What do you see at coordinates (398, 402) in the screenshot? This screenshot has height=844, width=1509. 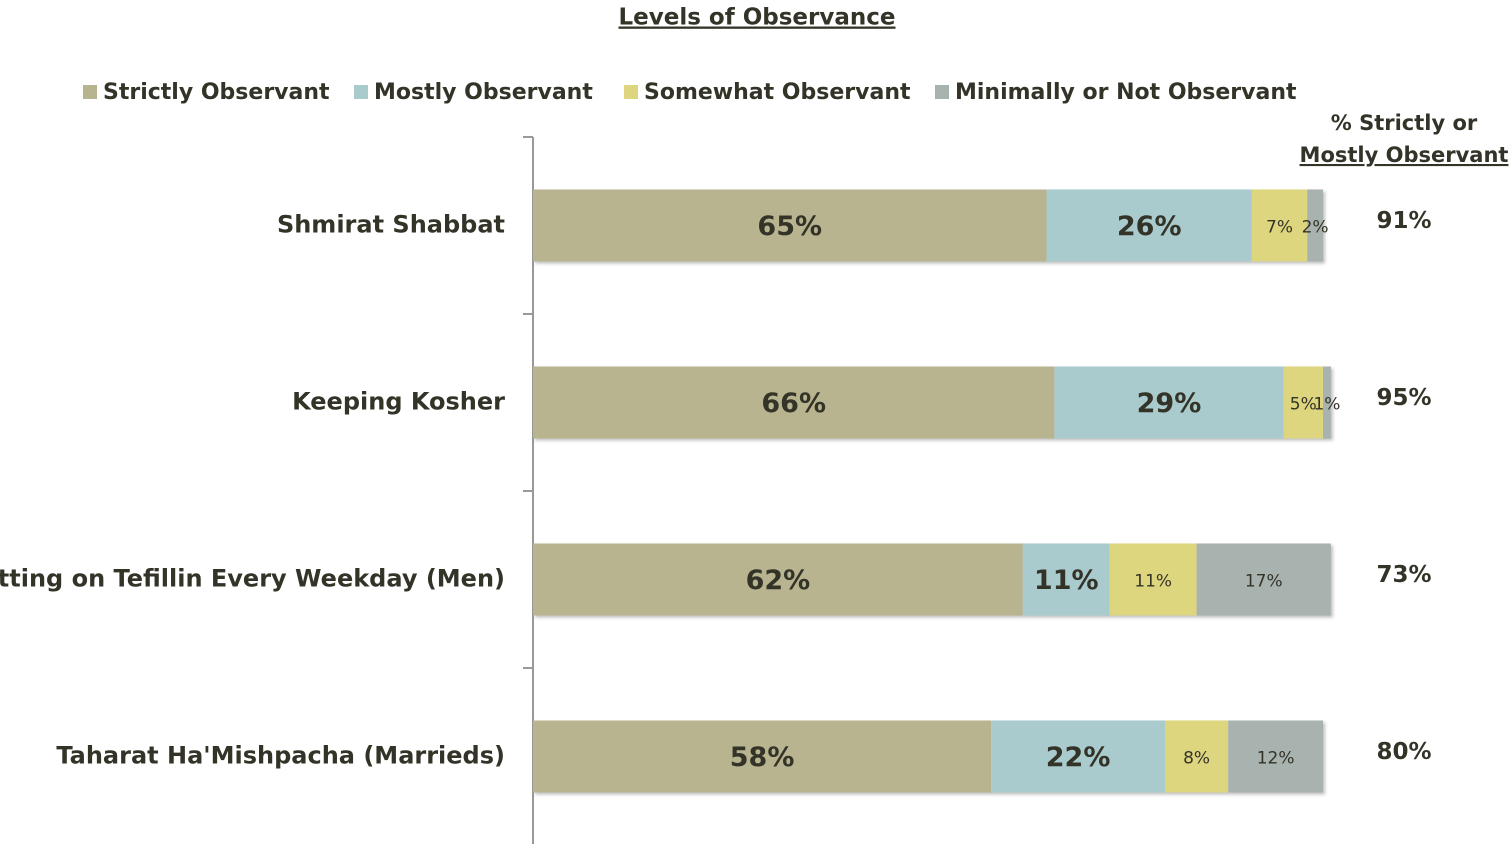 I see `category-label: Keeping Kosher` at bounding box center [398, 402].